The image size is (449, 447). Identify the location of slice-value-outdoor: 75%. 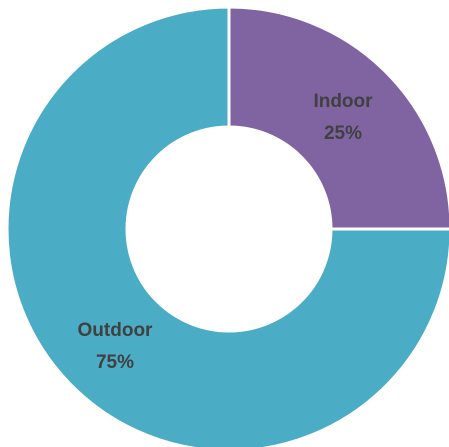
(115, 362).